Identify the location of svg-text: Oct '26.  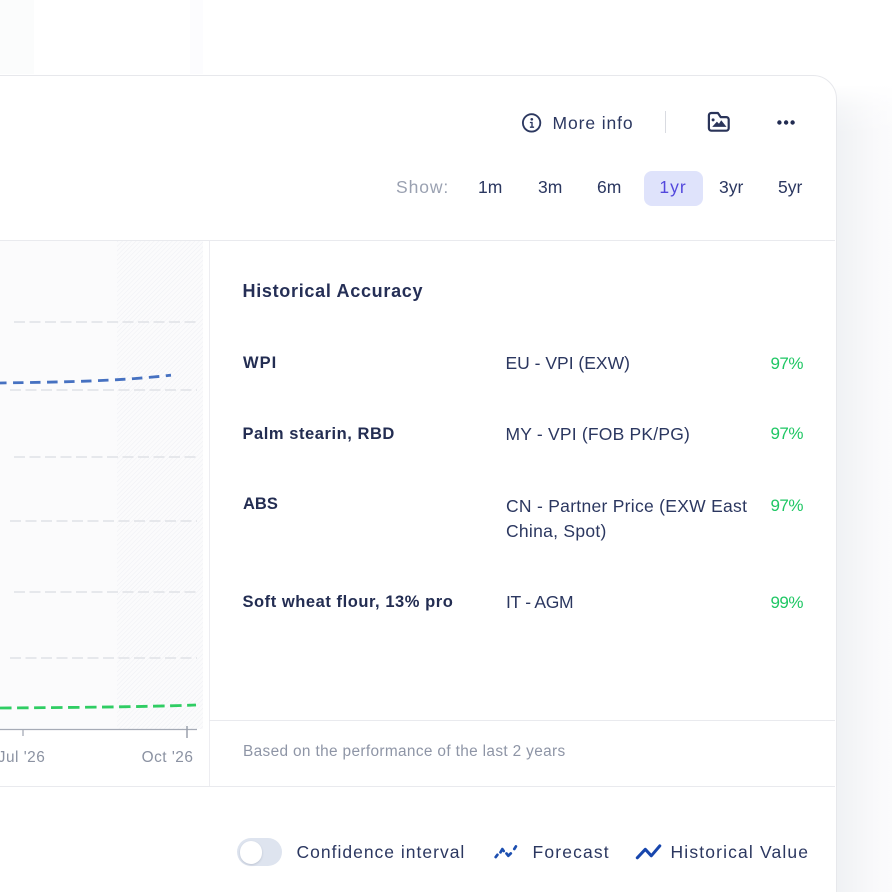
(168, 757).